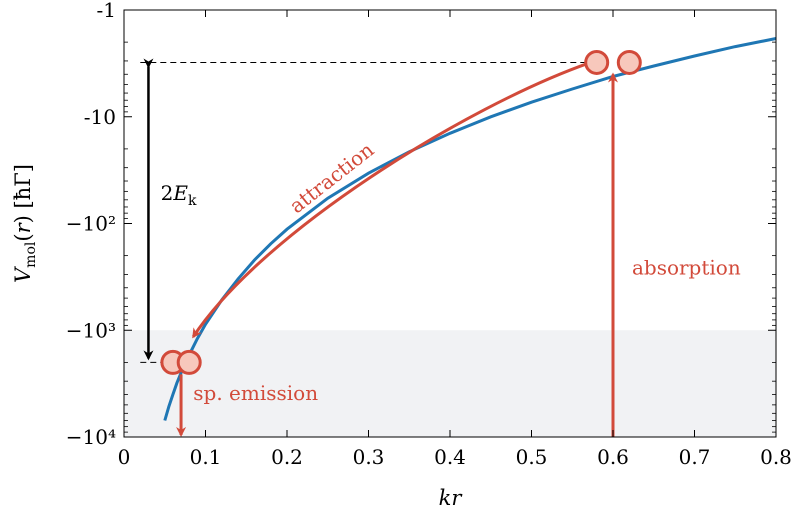 The width and height of the screenshot is (794, 512). I want to click on y-tick-label: −10³, so click(91, 330).